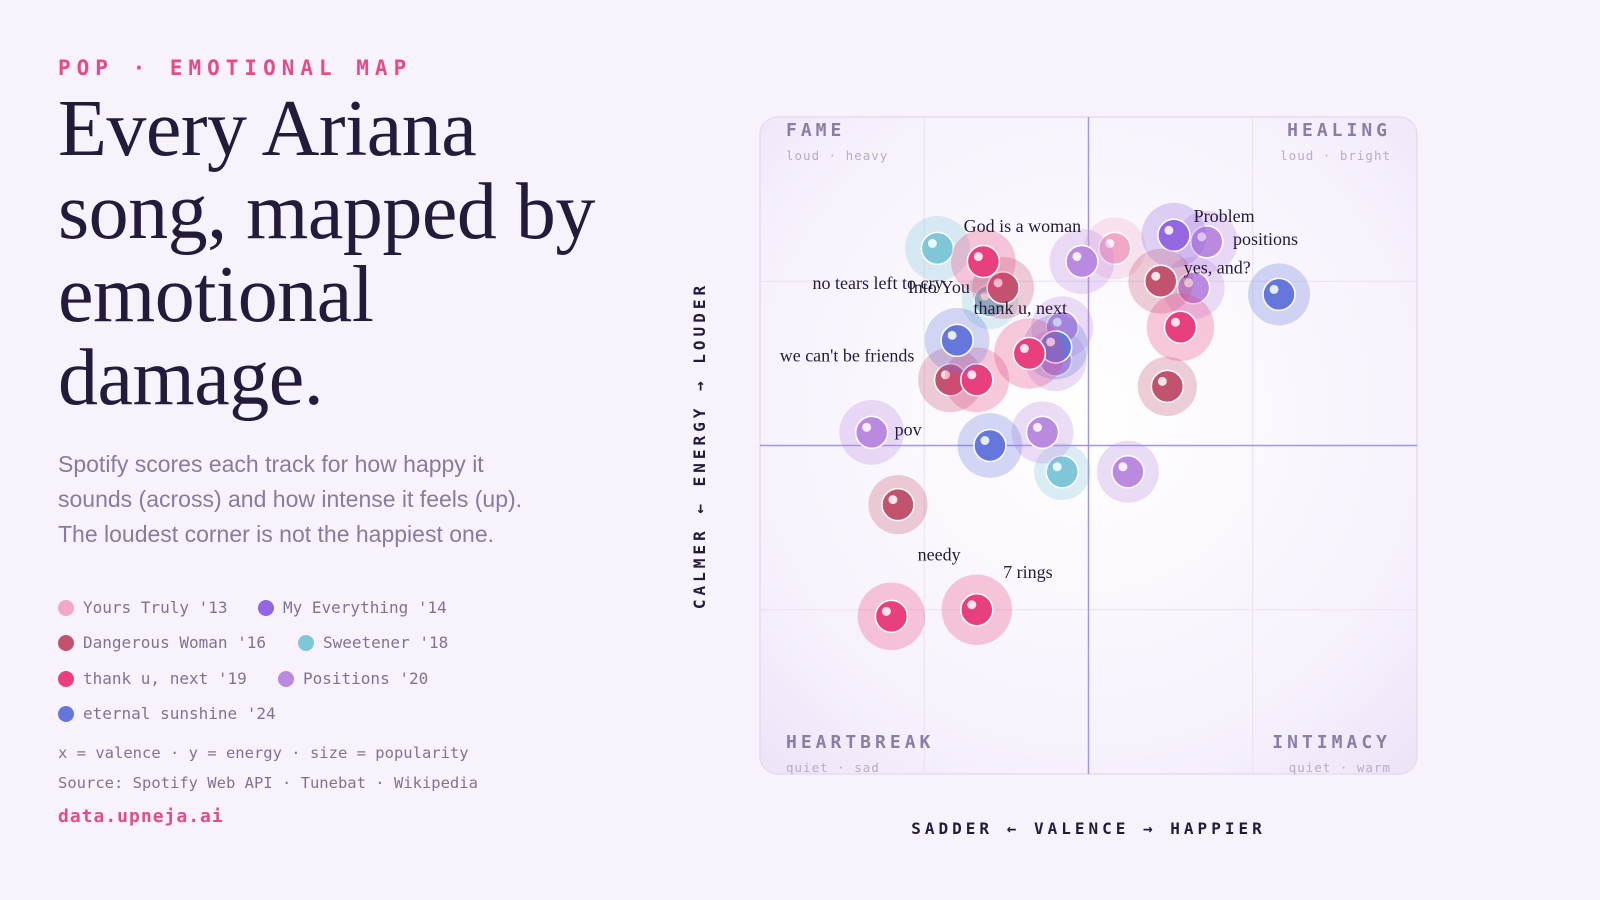 The image size is (1600, 900). Describe the element at coordinates (235, 68) in the screenshot. I see `kicker: POP · EMOTIONAL MAP` at that location.